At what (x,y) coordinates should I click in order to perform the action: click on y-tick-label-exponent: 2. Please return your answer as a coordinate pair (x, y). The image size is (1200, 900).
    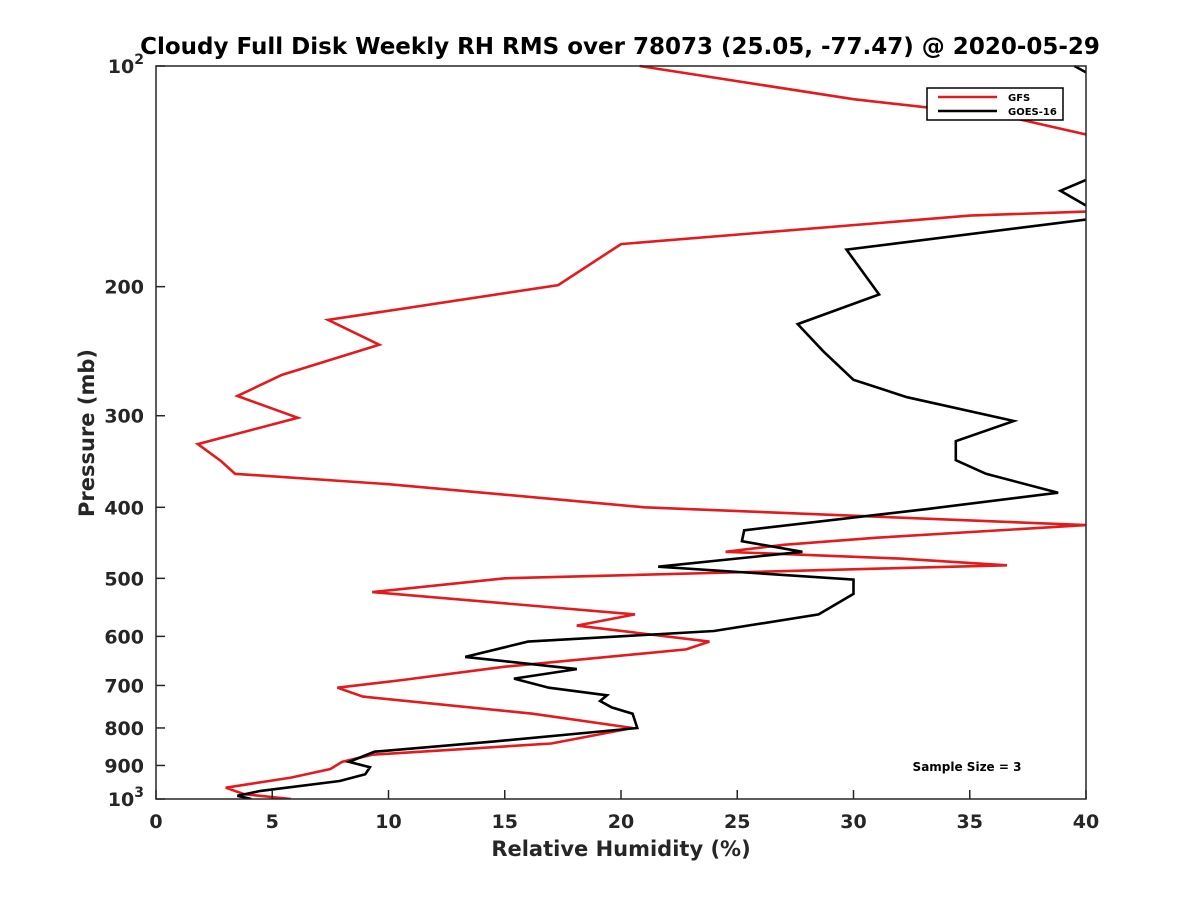
    Looking at the image, I should click on (139, 60).